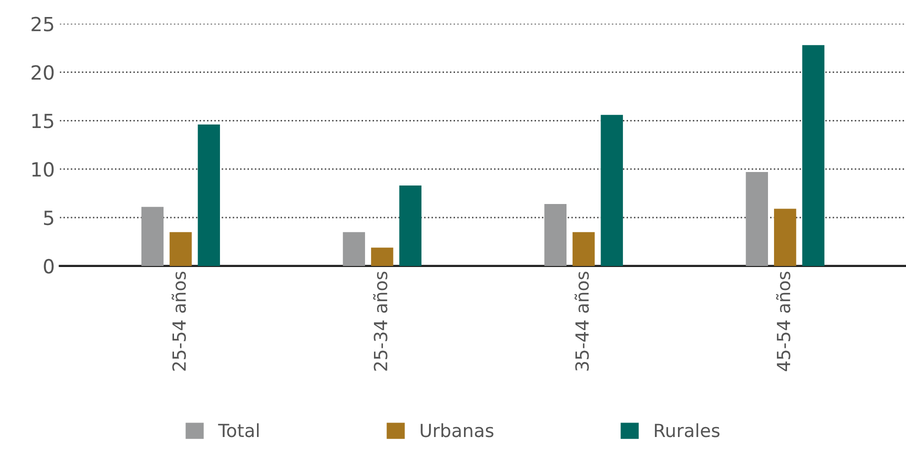 The width and height of the screenshot is (906, 457). Describe the element at coordinates (49, 266) in the screenshot. I see `y-tick-label: 0` at that location.